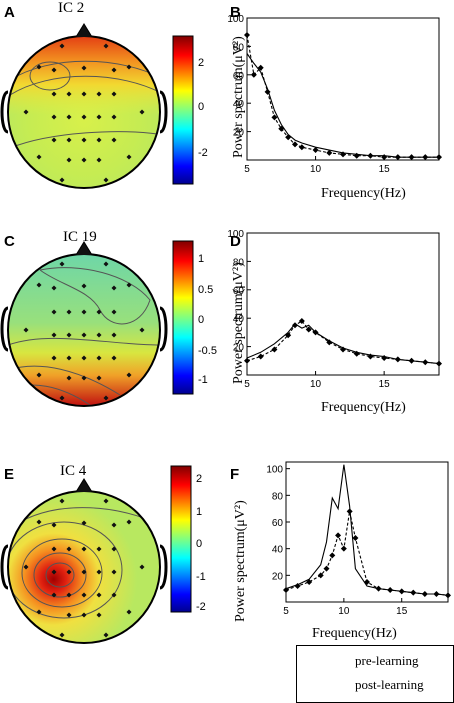  What do you see at coordinates (201, 107) in the screenshot?
I see `cbar-tick: 0` at bounding box center [201, 107].